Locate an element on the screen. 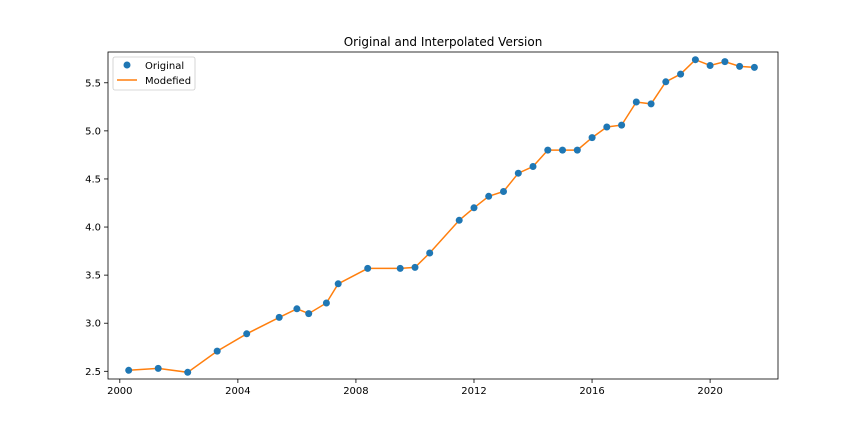 The height and width of the screenshot is (432, 864). legend: Original Modefied is located at coordinates (154, 73).